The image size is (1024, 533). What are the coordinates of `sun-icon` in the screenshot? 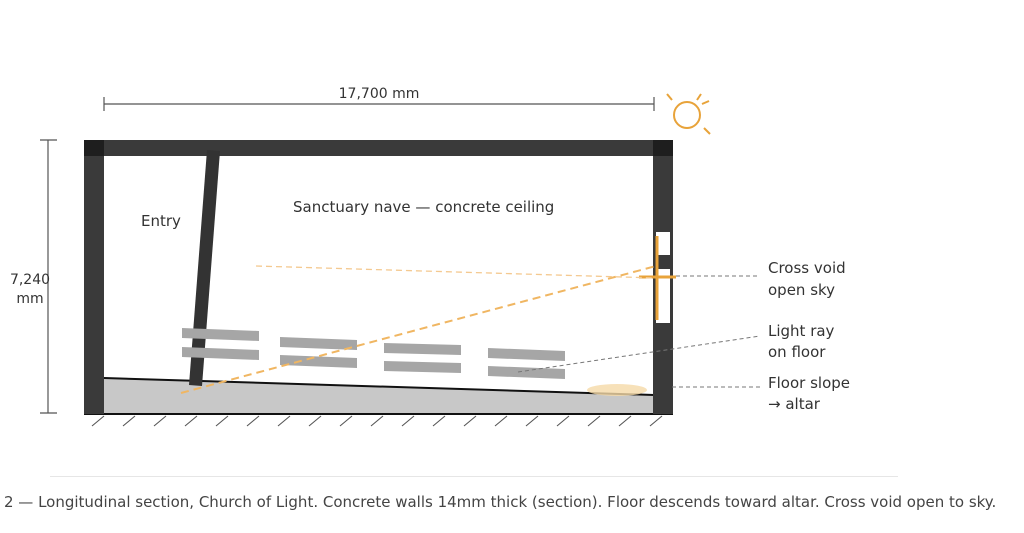 It's located at (688, 114).